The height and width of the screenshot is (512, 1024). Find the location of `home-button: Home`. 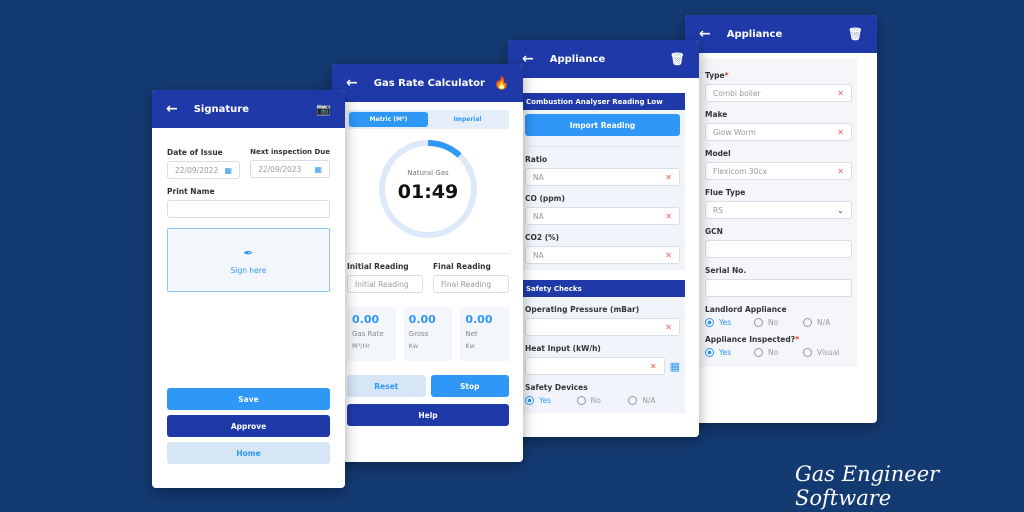

home-button: Home is located at coordinates (248, 453).